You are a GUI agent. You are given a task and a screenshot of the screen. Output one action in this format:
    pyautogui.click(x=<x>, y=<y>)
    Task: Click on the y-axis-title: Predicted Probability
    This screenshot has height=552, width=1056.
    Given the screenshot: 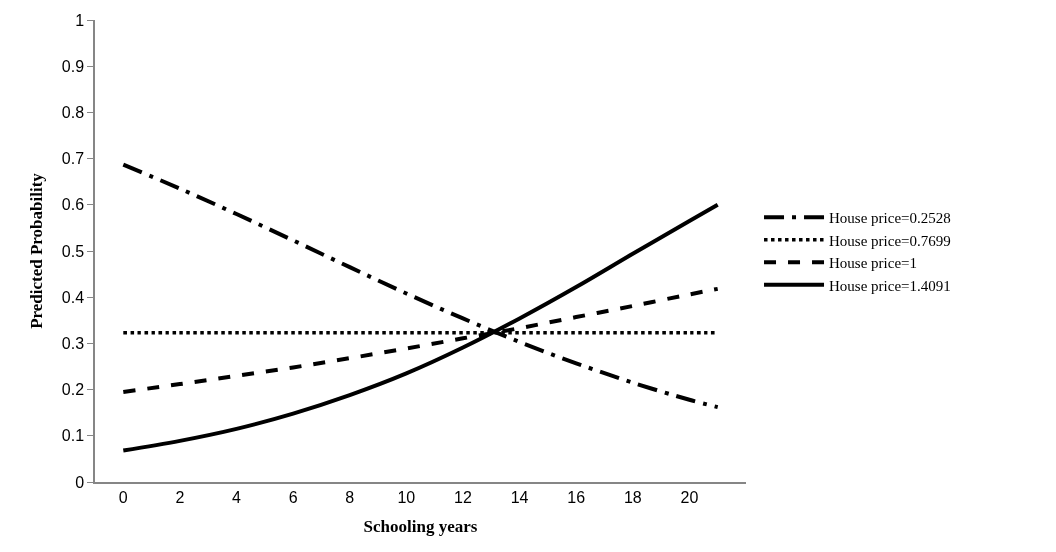 What is the action you would take?
    pyautogui.click(x=36, y=250)
    